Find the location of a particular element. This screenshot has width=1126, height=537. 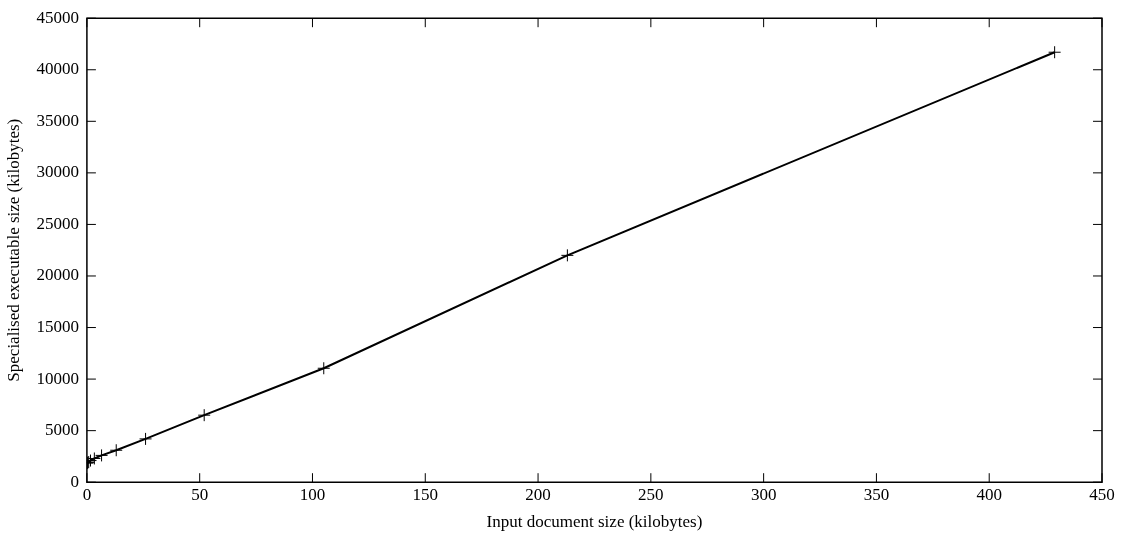

x-tick-label: 0 is located at coordinates (87, 494).